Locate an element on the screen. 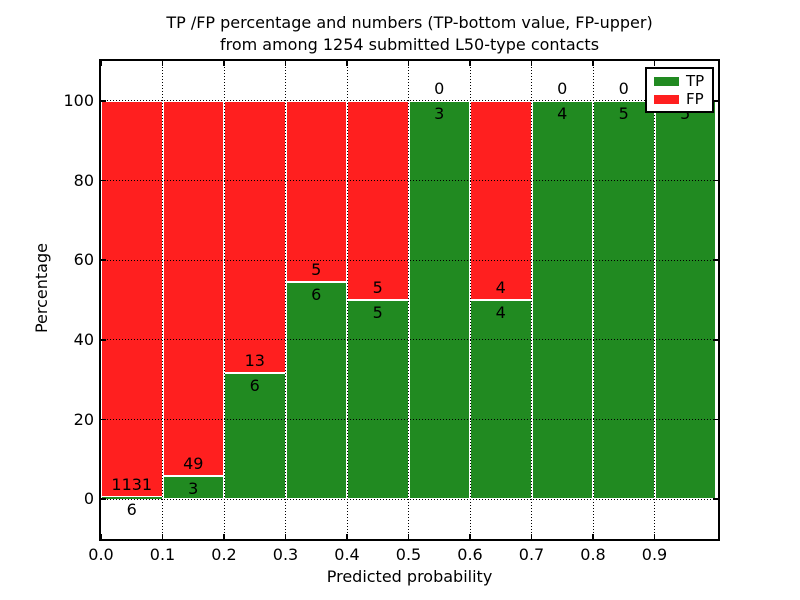 Image resolution: width=800 pixels, height=600 pixels. legend-row-tp: TP is located at coordinates (679, 81).